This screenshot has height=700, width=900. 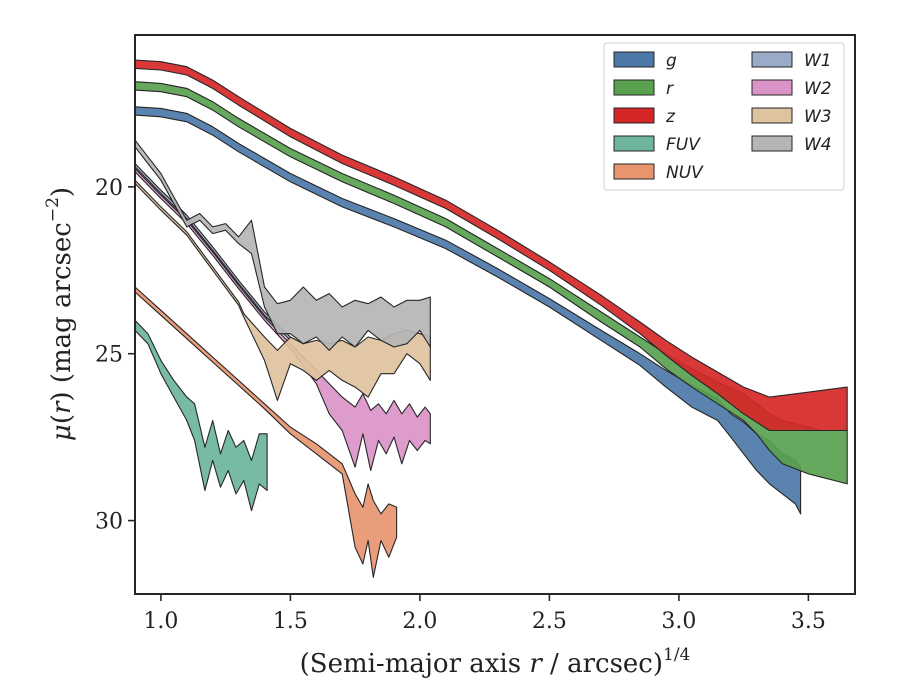 I want to click on x-tick-label: 3.5, so click(x=808, y=621).